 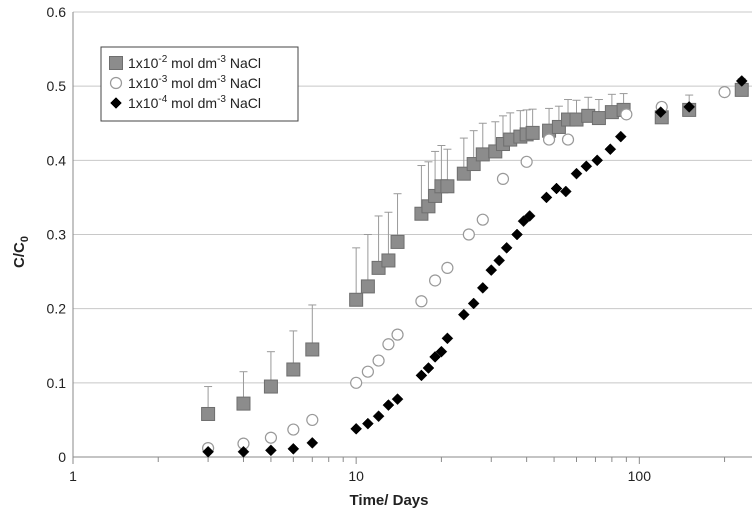 What do you see at coordinates (640, 476) in the screenshot?
I see `x-tick-label: 100` at bounding box center [640, 476].